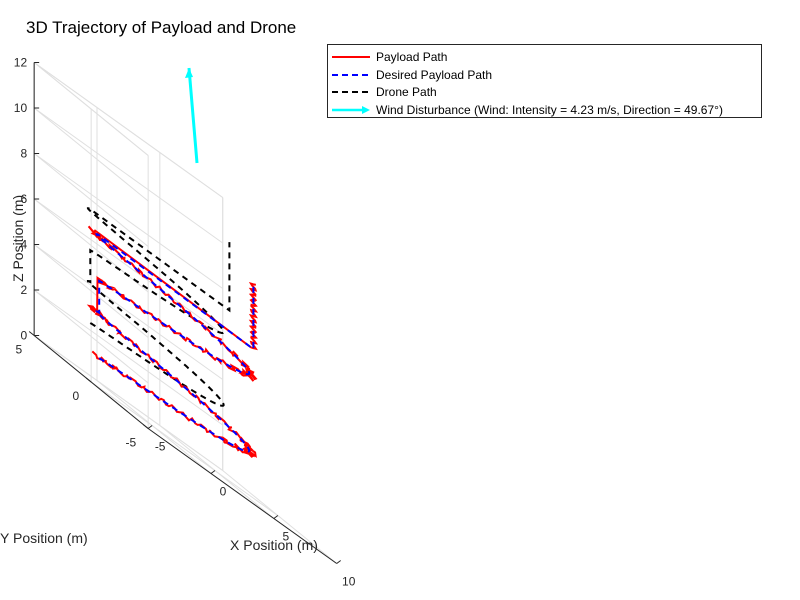 This screenshot has width=800, height=600. I want to click on y-tick-label: 0, so click(75, 396).